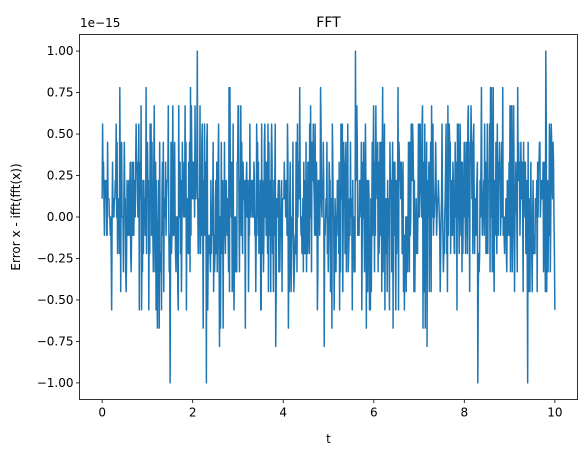  What do you see at coordinates (60, 93) in the screenshot?
I see `y-tick-label: 0.75` at bounding box center [60, 93].